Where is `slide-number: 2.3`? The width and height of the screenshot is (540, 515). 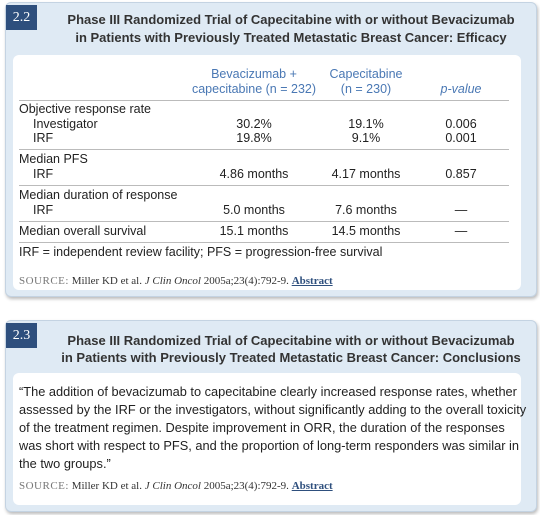 slide-number: 2.3 is located at coordinates (21, 335).